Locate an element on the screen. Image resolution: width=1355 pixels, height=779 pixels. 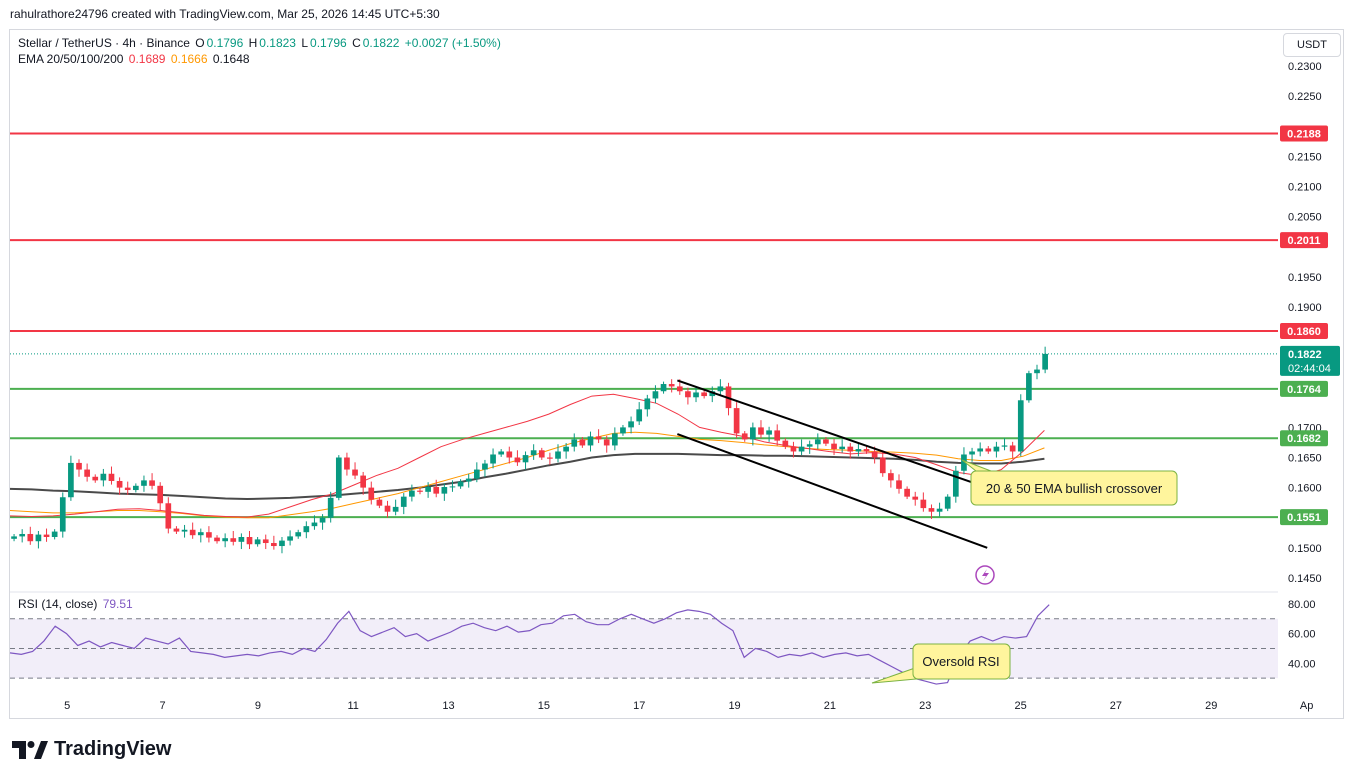
price-tick-label: 0.1950 is located at coordinates (1305, 278).